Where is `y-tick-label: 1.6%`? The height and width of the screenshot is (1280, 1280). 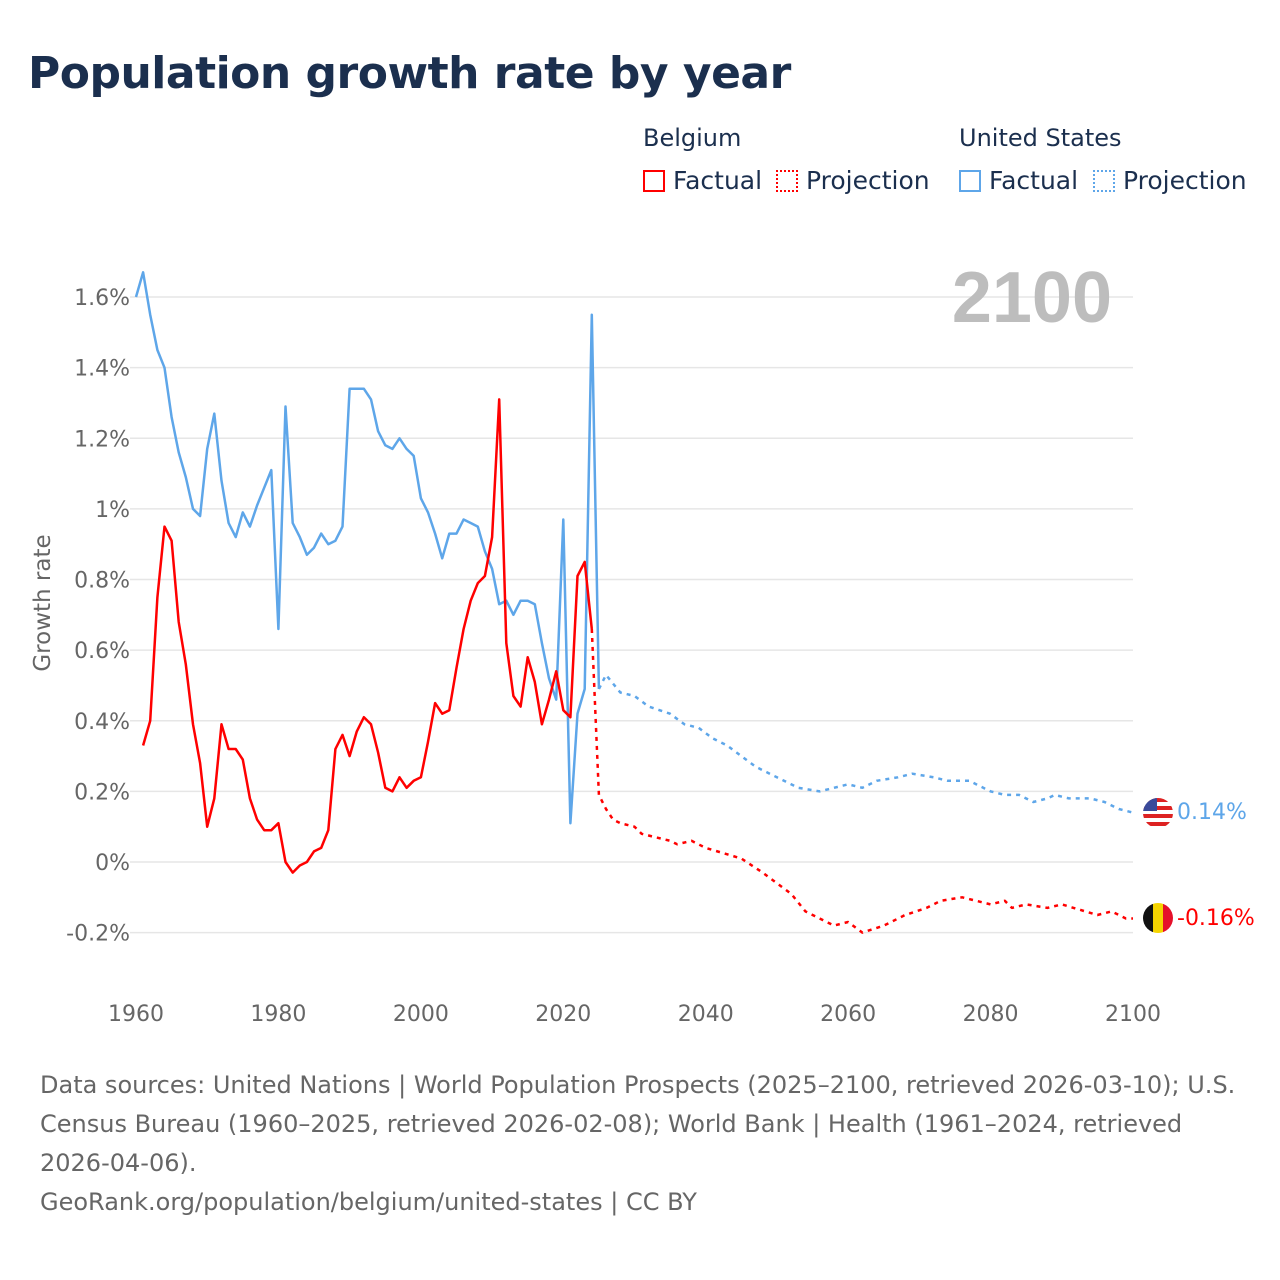 y-tick-label: 1.6% is located at coordinates (102, 298).